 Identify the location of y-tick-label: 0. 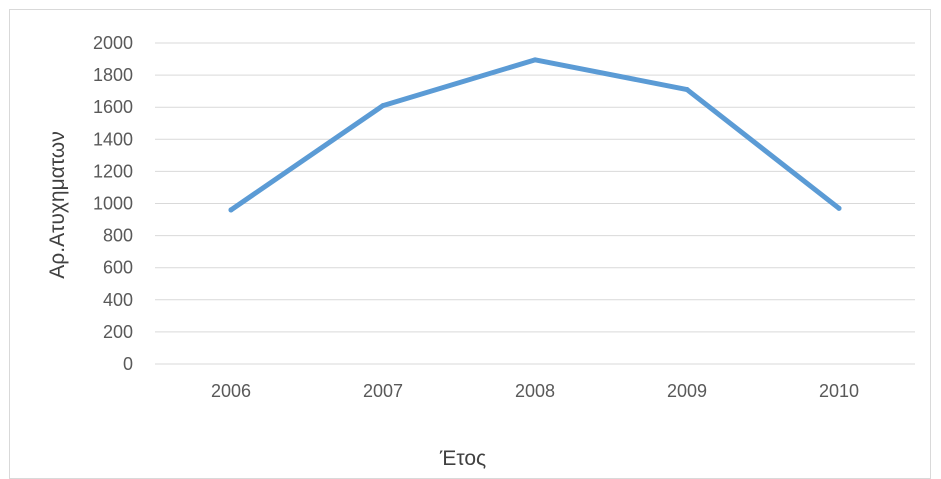
(128, 364).